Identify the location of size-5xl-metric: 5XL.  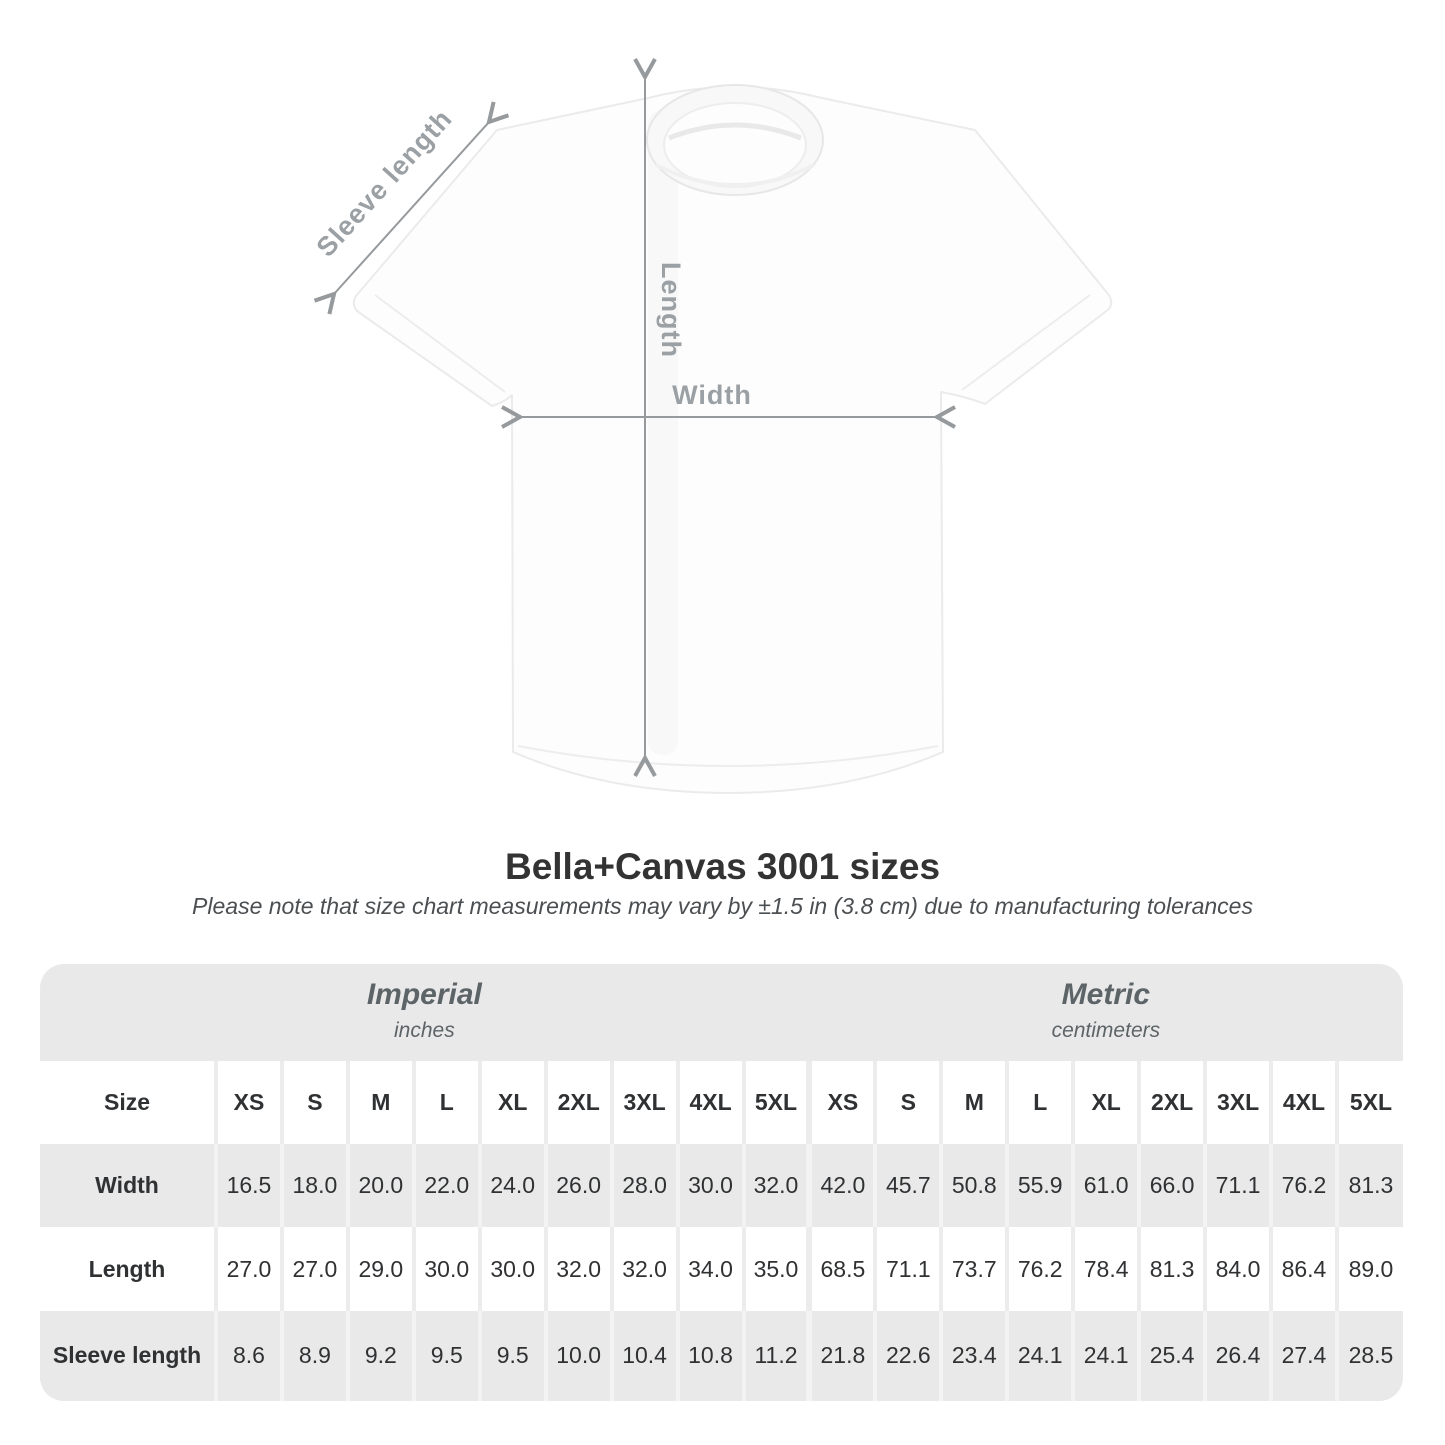
(1368, 1103).